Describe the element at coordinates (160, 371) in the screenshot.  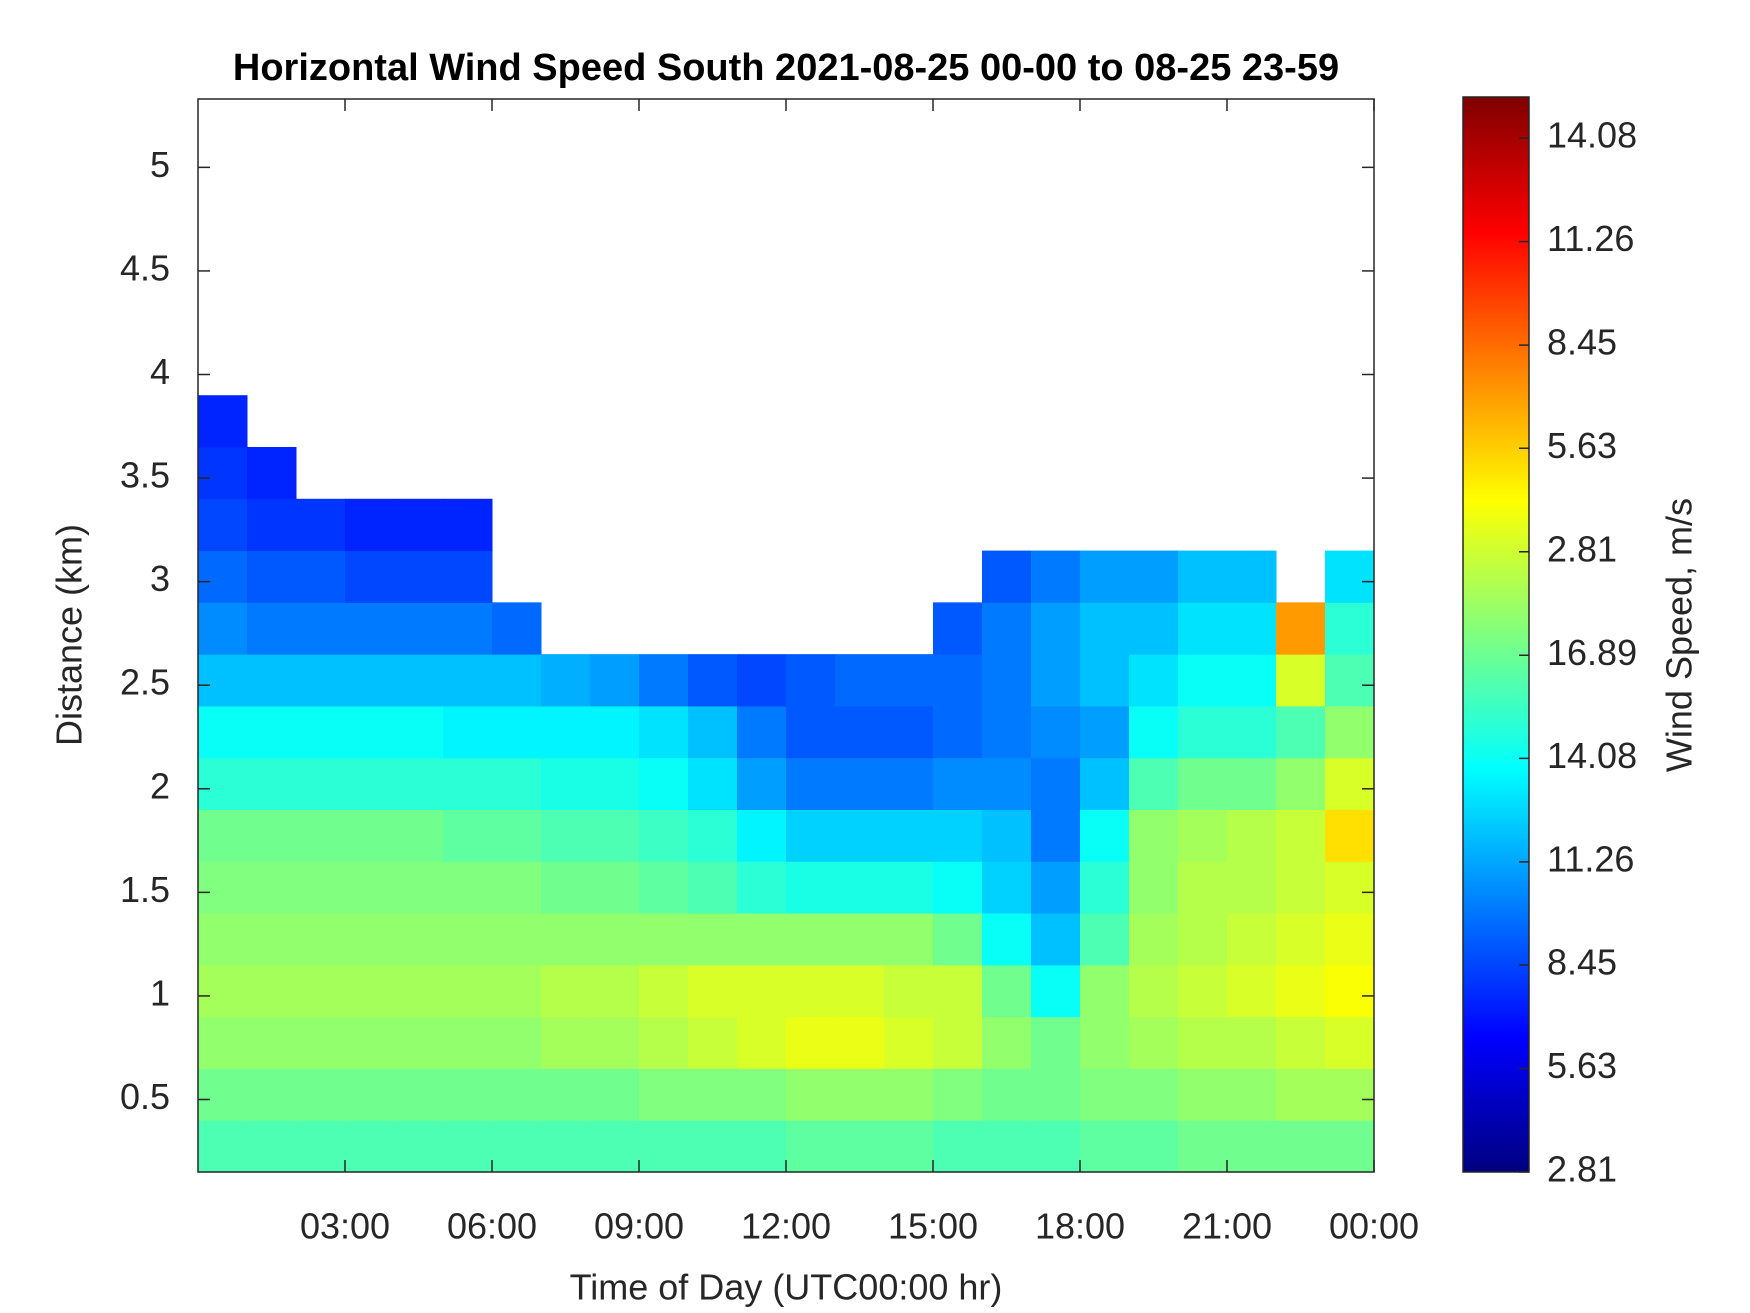
I see `y-tick-label: 4` at that location.